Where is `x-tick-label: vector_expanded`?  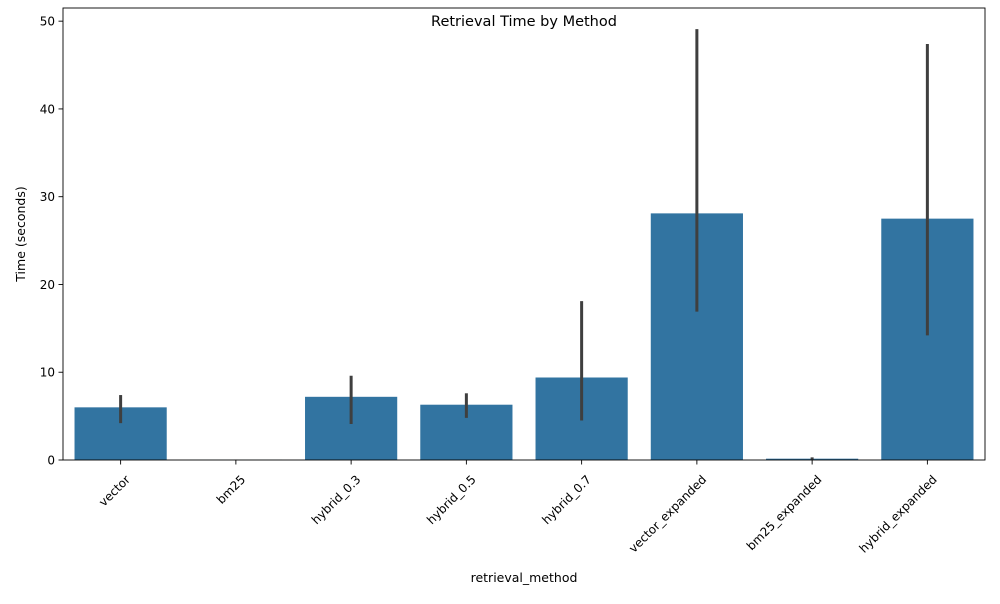
x-tick-label: vector_expanded is located at coordinates (667, 513).